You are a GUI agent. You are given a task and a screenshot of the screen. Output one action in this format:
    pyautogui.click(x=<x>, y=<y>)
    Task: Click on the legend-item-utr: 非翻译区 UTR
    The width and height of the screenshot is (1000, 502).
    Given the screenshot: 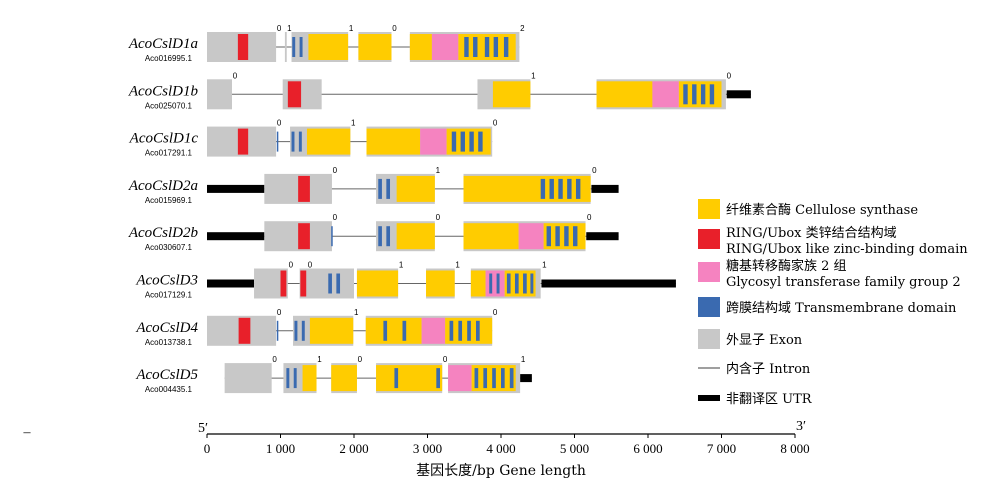 What is the action you would take?
    pyautogui.click(x=755, y=399)
    